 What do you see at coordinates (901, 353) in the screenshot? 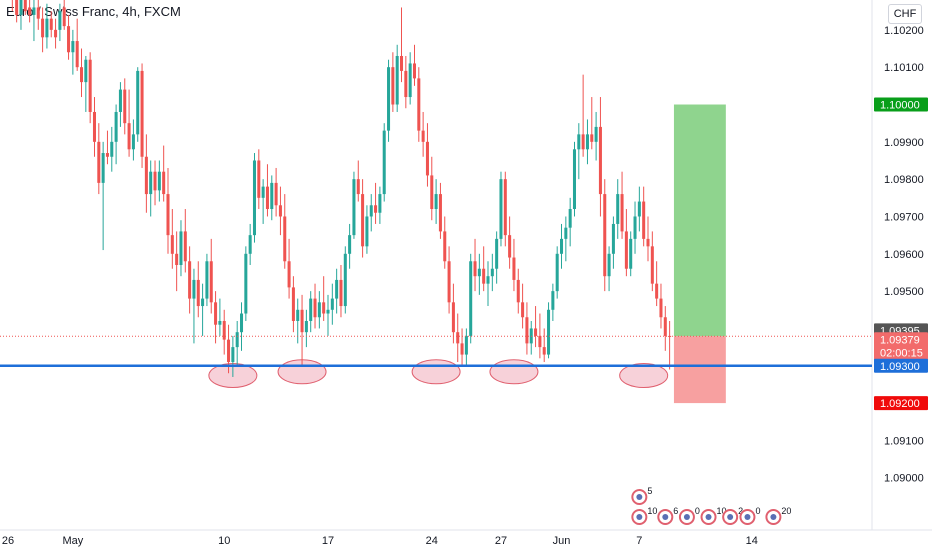
I see `price-label-countdown: 02:00:15` at bounding box center [901, 353].